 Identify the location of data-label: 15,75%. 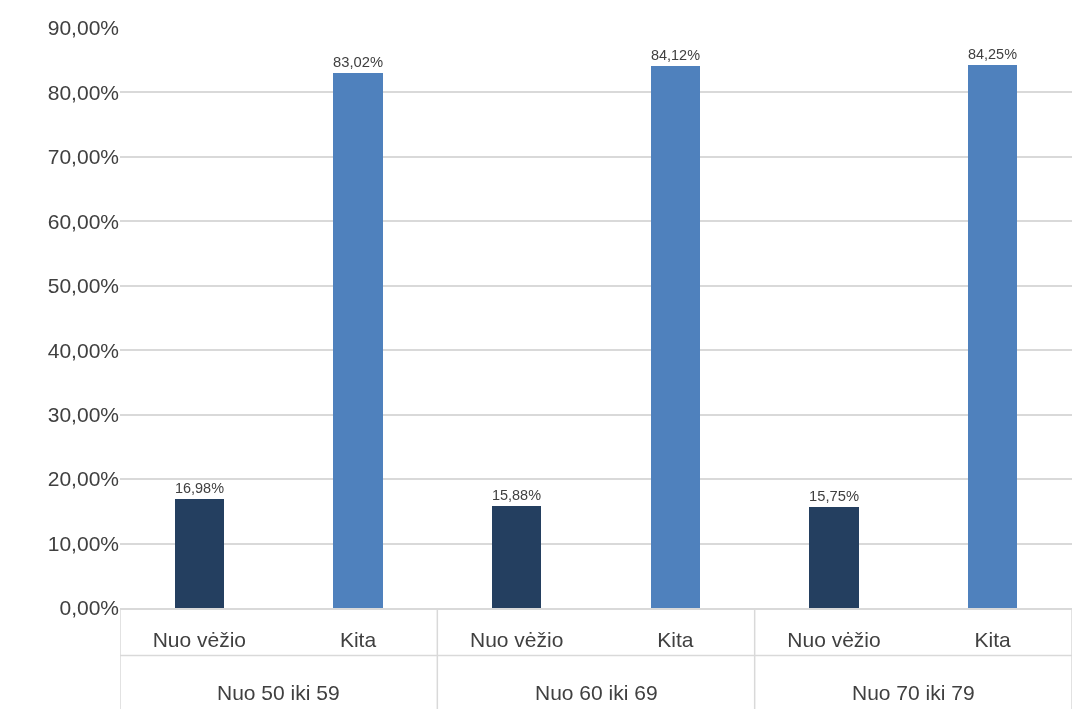
(834, 496).